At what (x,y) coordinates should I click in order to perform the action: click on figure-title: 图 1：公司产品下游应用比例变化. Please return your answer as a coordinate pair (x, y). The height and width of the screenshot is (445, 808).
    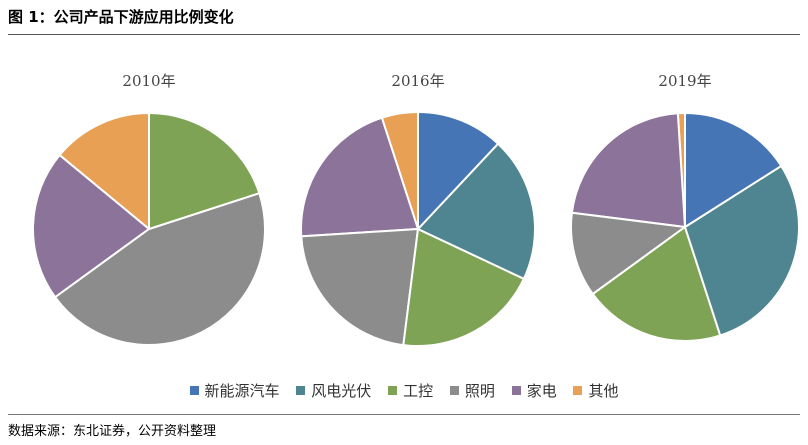
    Looking at the image, I should click on (121, 17).